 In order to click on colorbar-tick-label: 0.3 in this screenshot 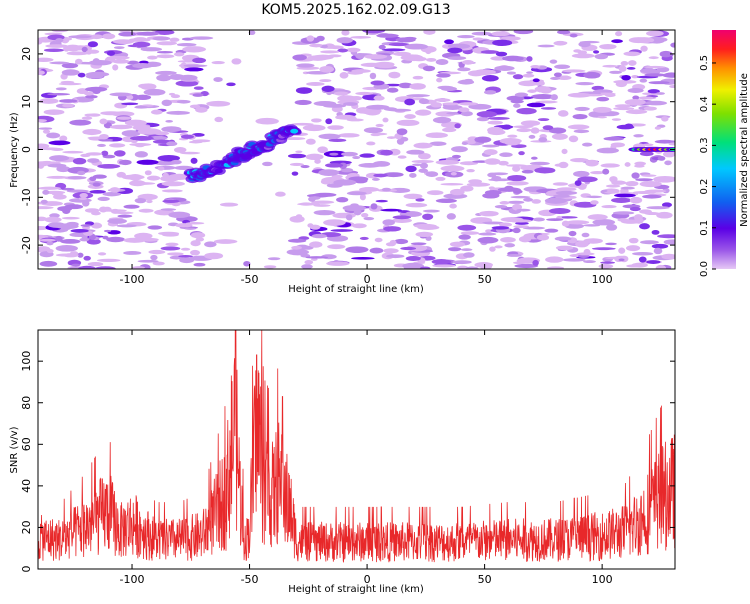, I will do `click(704, 145)`.